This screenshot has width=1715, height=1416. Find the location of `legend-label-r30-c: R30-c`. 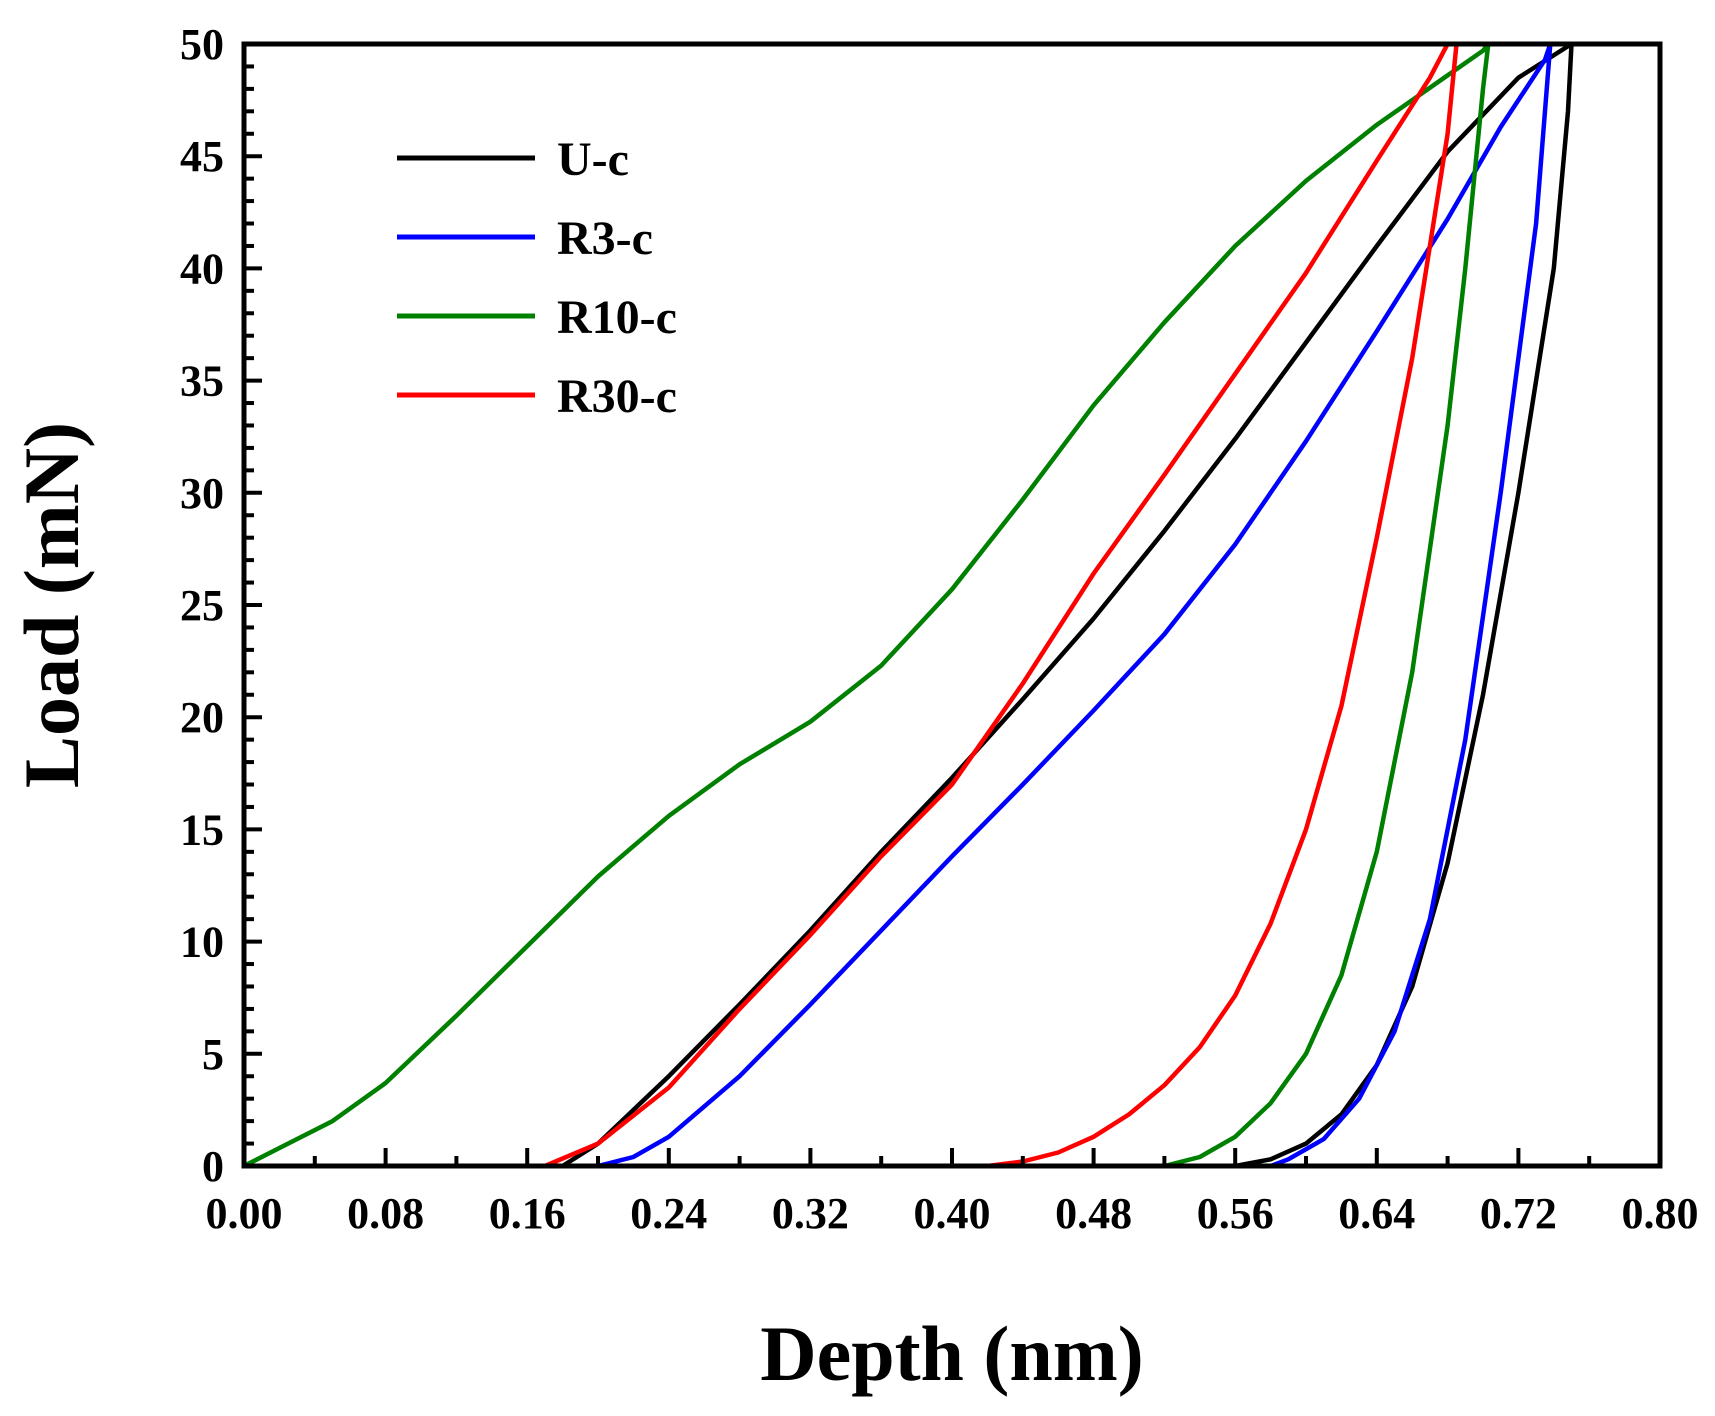

legend-label-r30-c: R30-c is located at coordinates (617, 396).